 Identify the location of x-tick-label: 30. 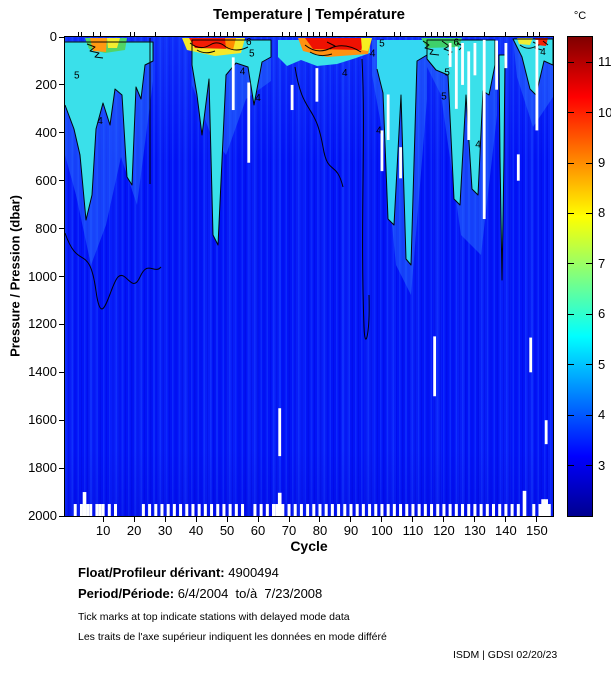
(165, 530).